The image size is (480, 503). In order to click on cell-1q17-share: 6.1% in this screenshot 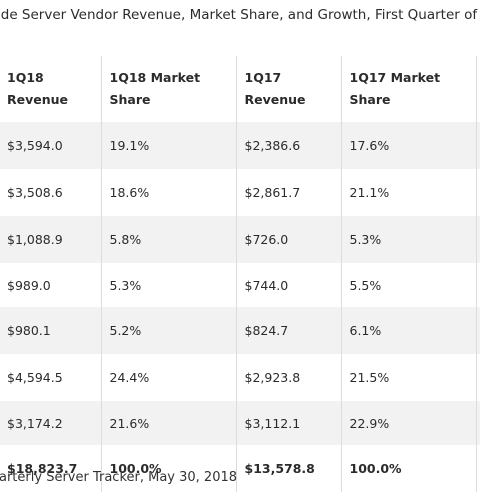, I will do `click(408, 330)`.